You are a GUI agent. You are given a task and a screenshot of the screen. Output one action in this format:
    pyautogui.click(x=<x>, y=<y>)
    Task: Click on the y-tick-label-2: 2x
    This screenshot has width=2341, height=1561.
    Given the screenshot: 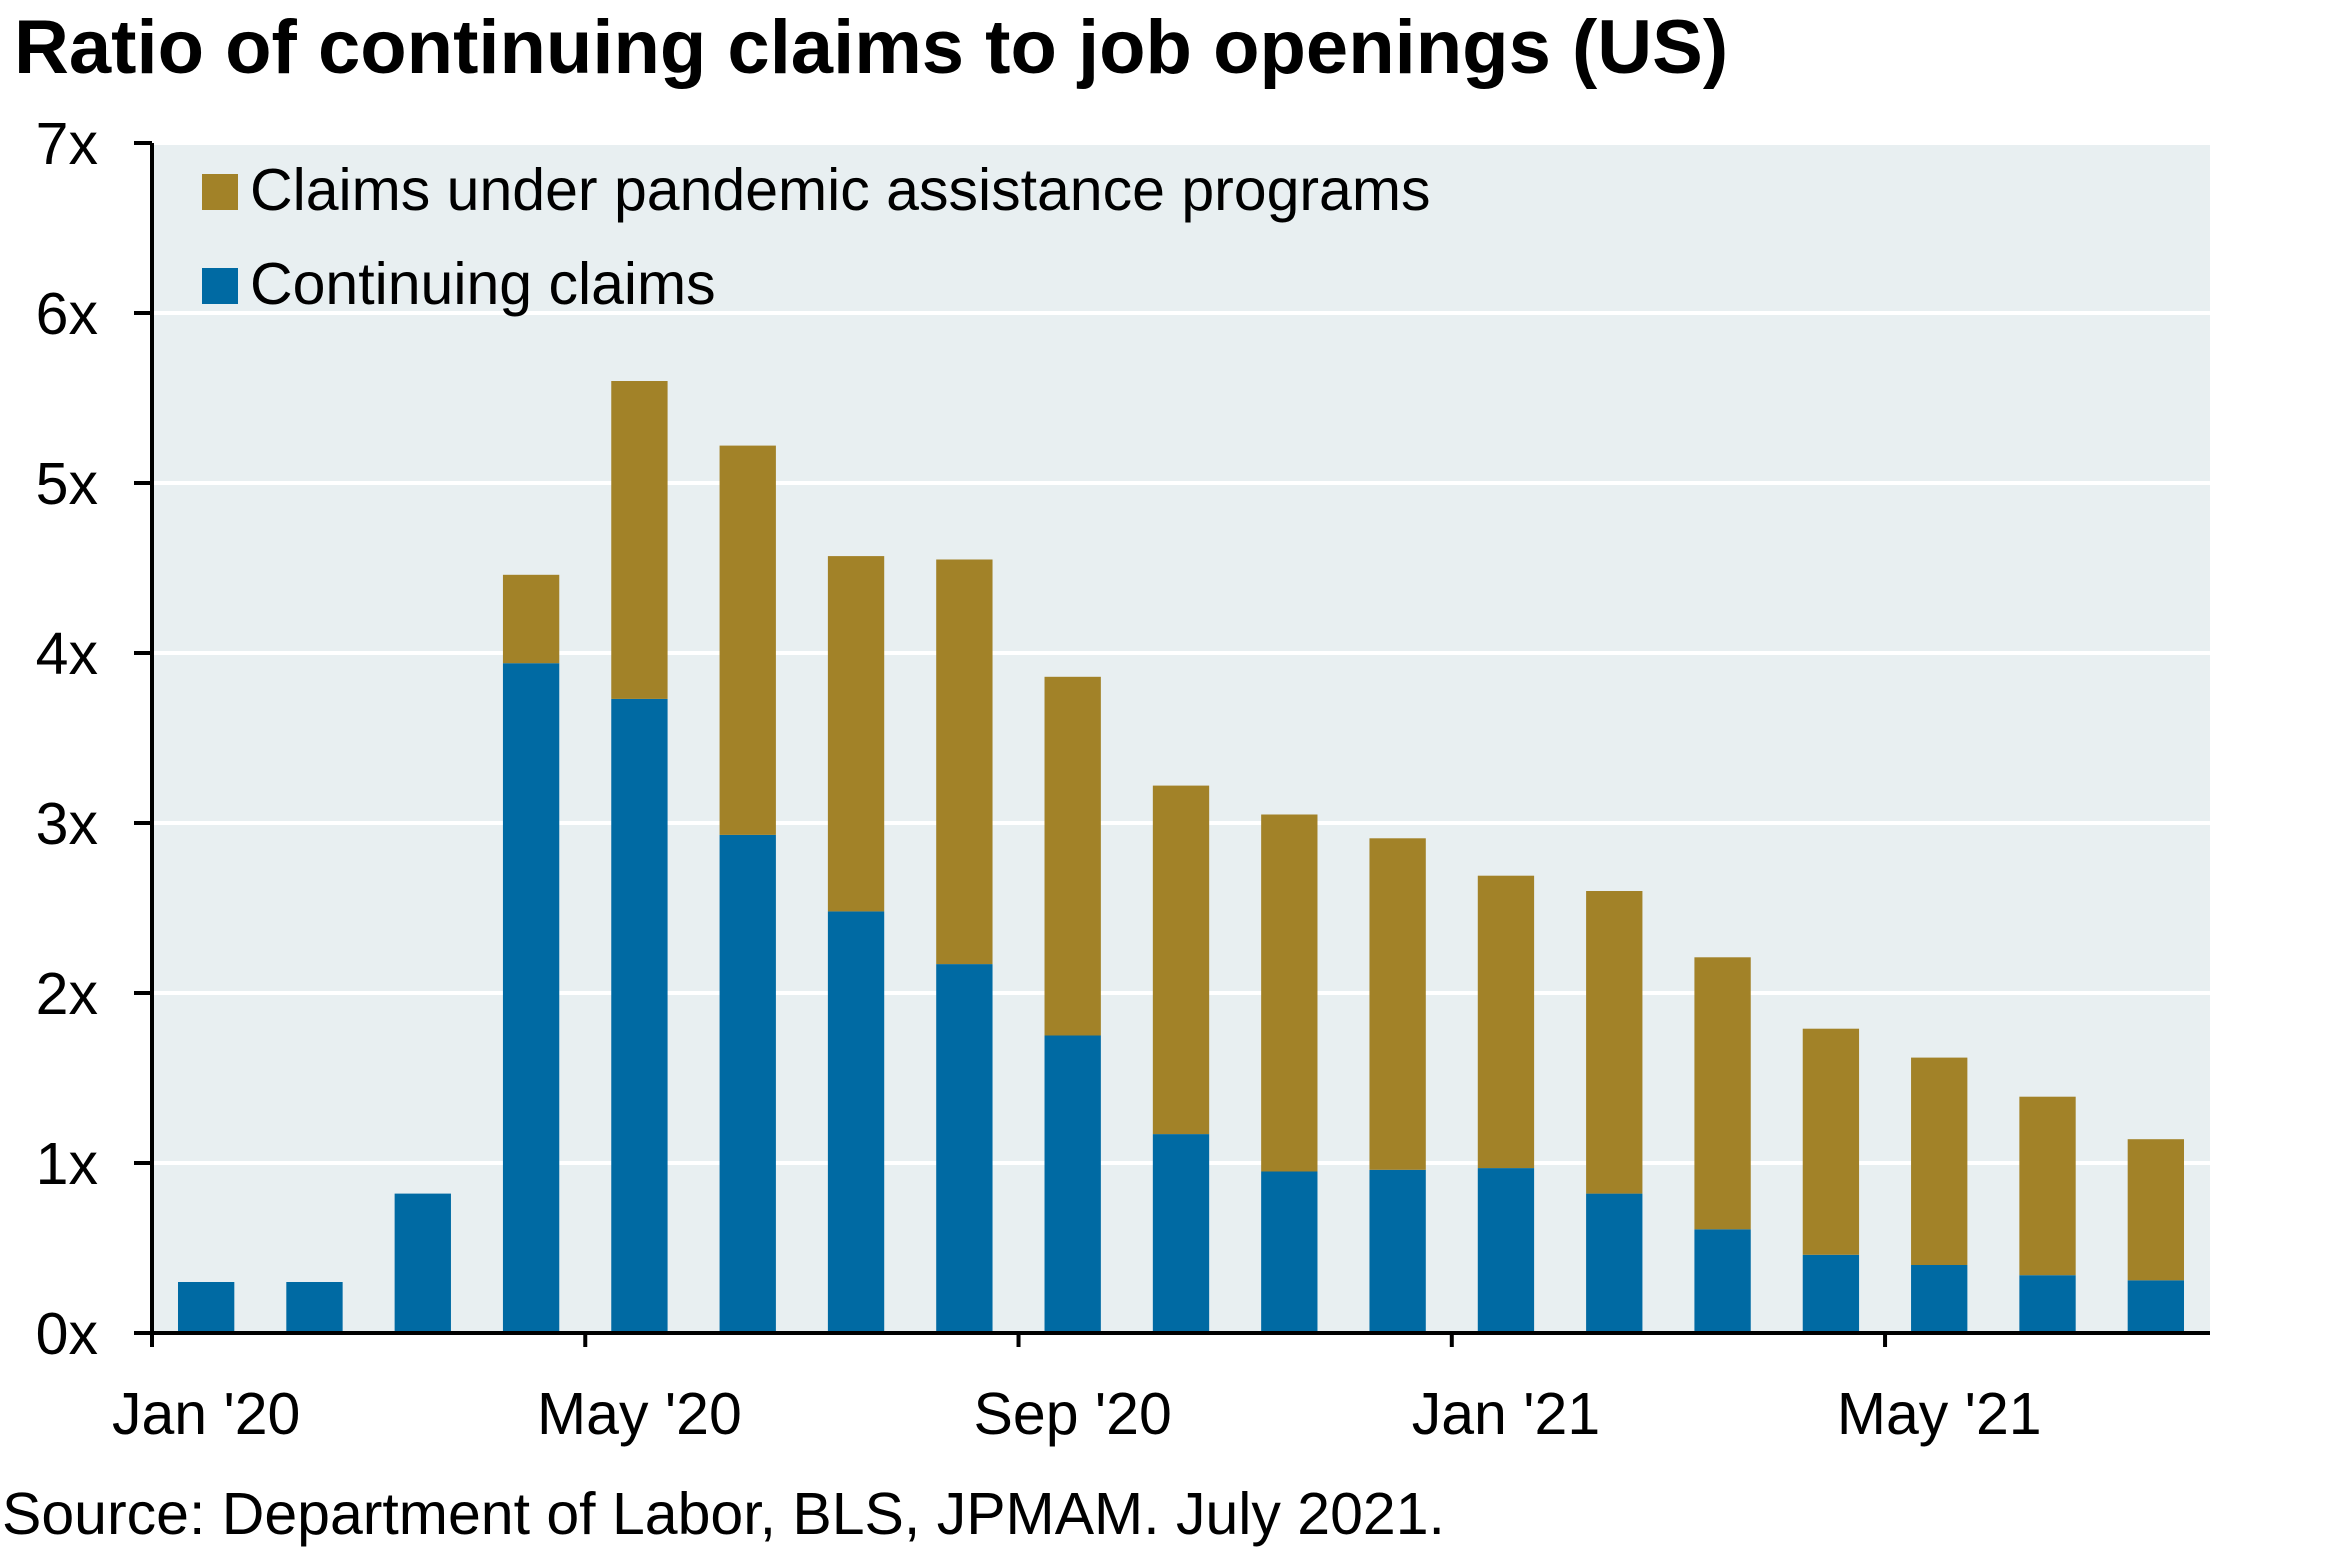 What is the action you would take?
    pyautogui.click(x=67, y=994)
    